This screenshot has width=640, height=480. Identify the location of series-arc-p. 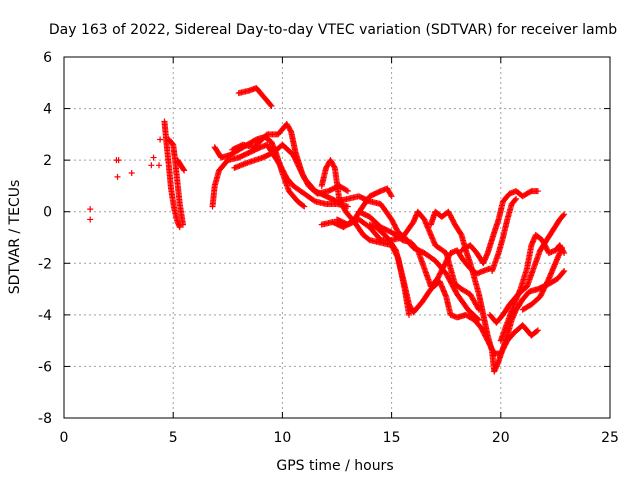
(504, 235).